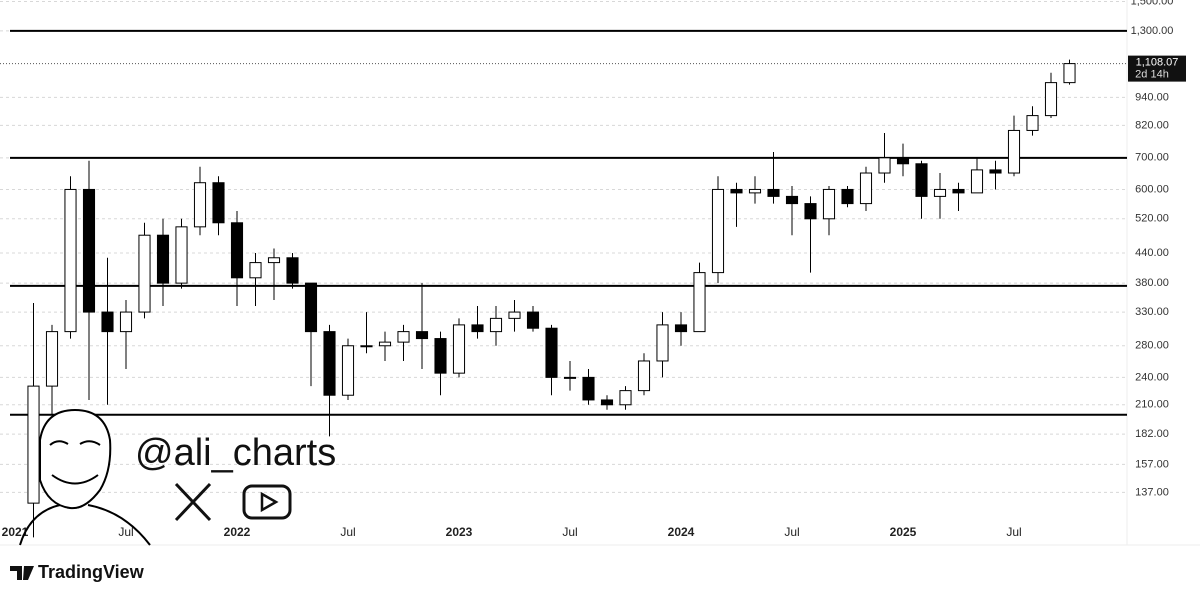 This screenshot has width=1200, height=605. I want to click on y-tick-label: 820.00, so click(1152, 125).